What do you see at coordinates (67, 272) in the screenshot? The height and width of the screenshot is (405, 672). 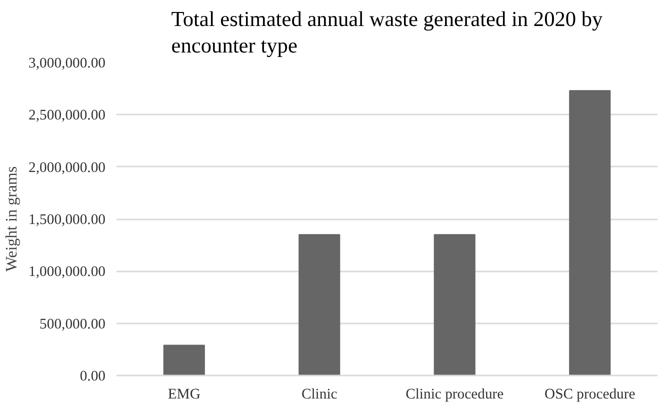 I see `y-tick-label: 1,000,000.00` at bounding box center [67, 272].